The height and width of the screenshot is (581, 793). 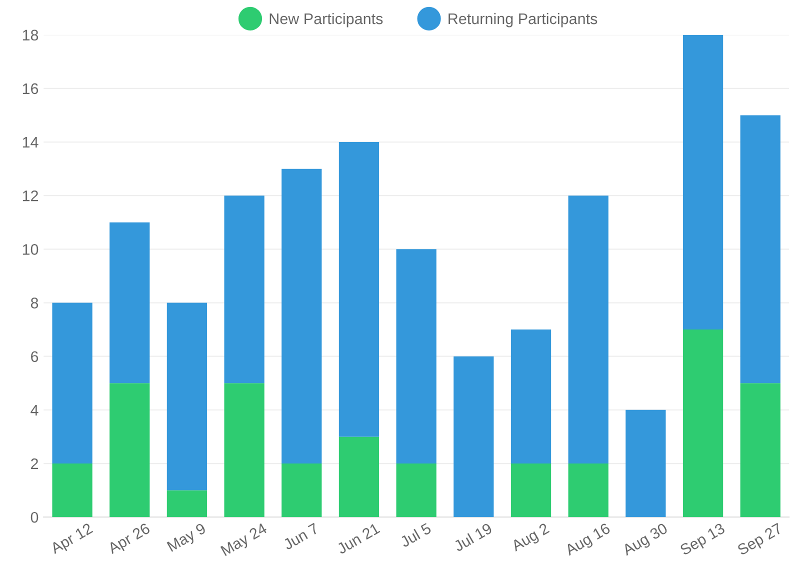 What do you see at coordinates (30, 249) in the screenshot?
I see `y-tick-label: 10` at bounding box center [30, 249].